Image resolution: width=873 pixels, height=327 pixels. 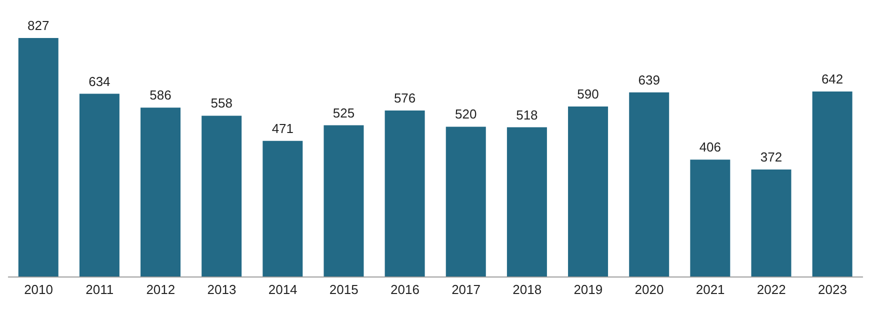 What do you see at coordinates (283, 290) in the screenshot?
I see `x-tick-label: 2014` at bounding box center [283, 290].